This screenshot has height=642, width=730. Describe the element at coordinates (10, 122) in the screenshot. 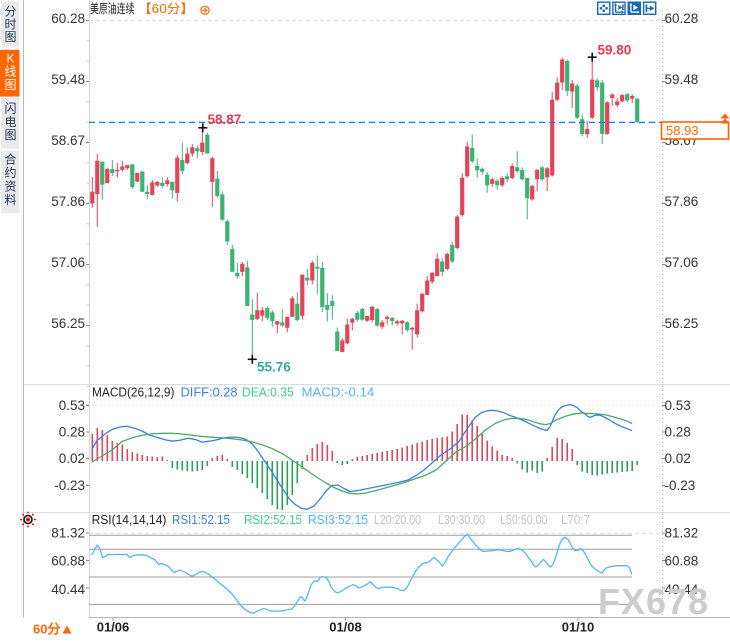

I see `svg-text: 电` at that location.